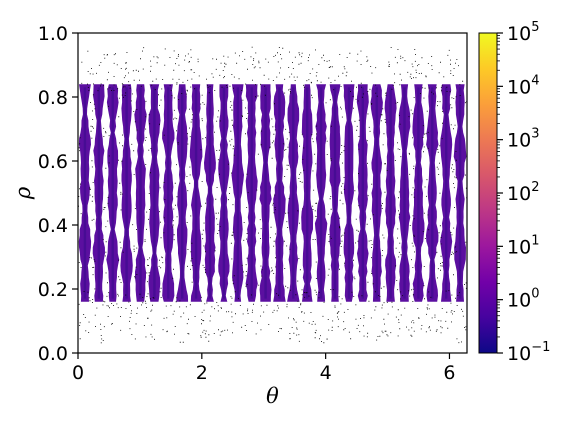 The height and width of the screenshot is (427, 574). Describe the element at coordinates (53, 34) in the screenshot. I see `y-tick-label: 1.0` at that location.